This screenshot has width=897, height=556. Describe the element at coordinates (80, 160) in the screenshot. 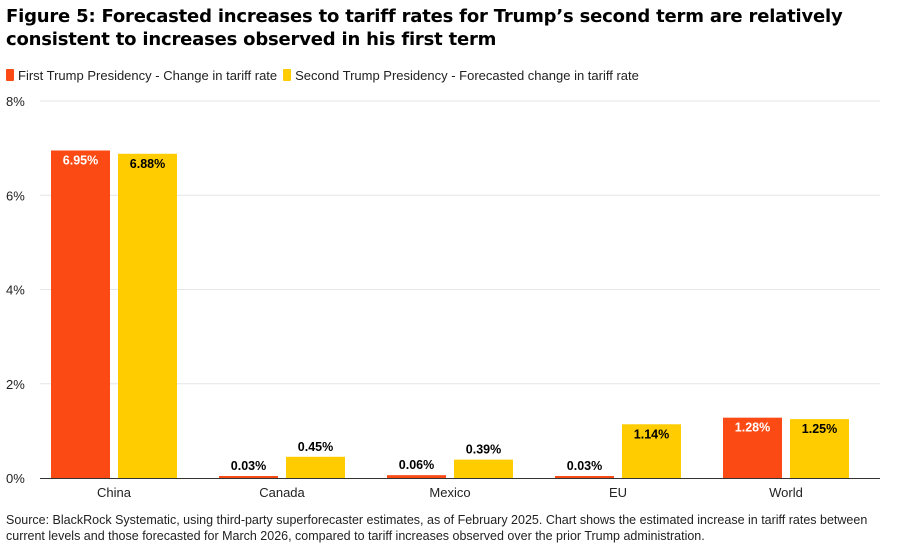

I see `data-label: 6.95%` at that location.